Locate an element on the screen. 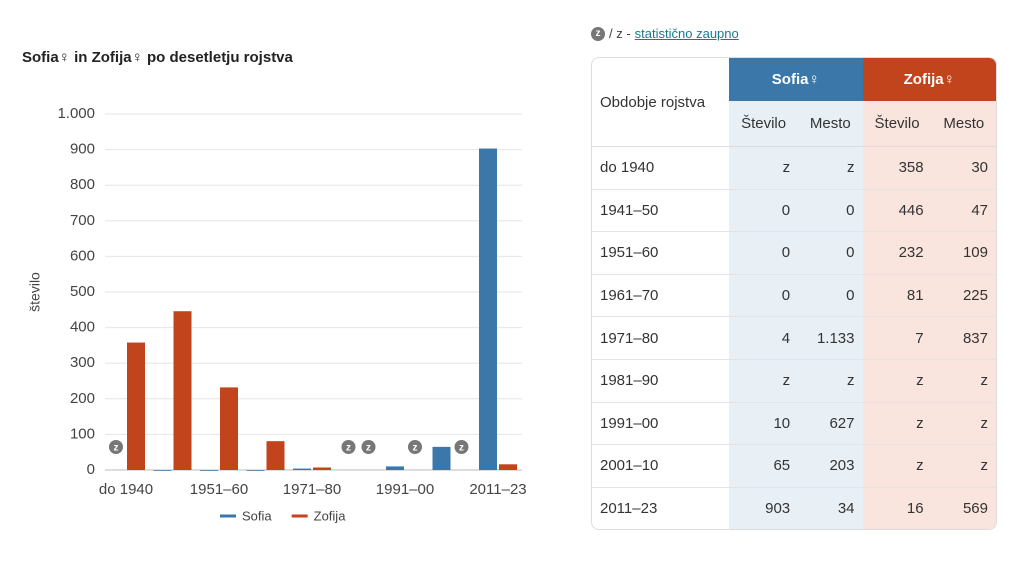 Image resolution: width=1024 pixels, height=570 pixels. y-tick-label: 500 is located at coordinates (82, 291).